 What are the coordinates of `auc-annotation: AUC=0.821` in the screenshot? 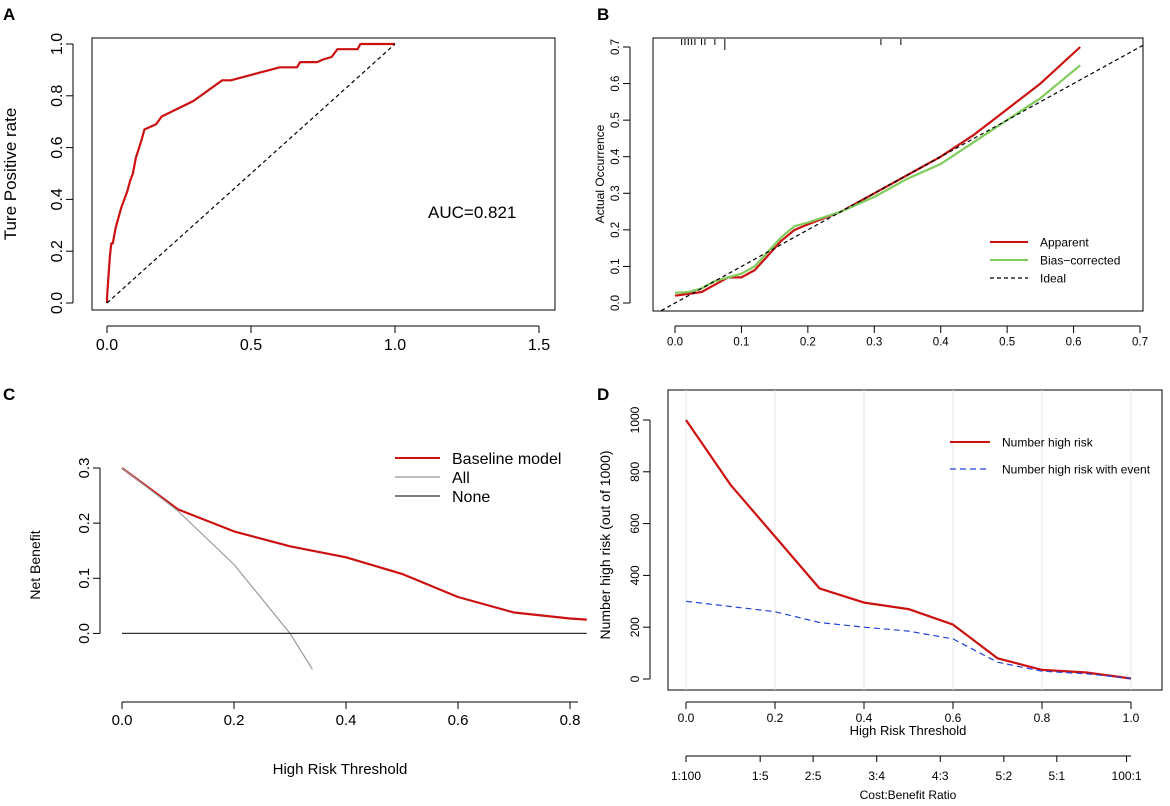 It's located at (472, 212).